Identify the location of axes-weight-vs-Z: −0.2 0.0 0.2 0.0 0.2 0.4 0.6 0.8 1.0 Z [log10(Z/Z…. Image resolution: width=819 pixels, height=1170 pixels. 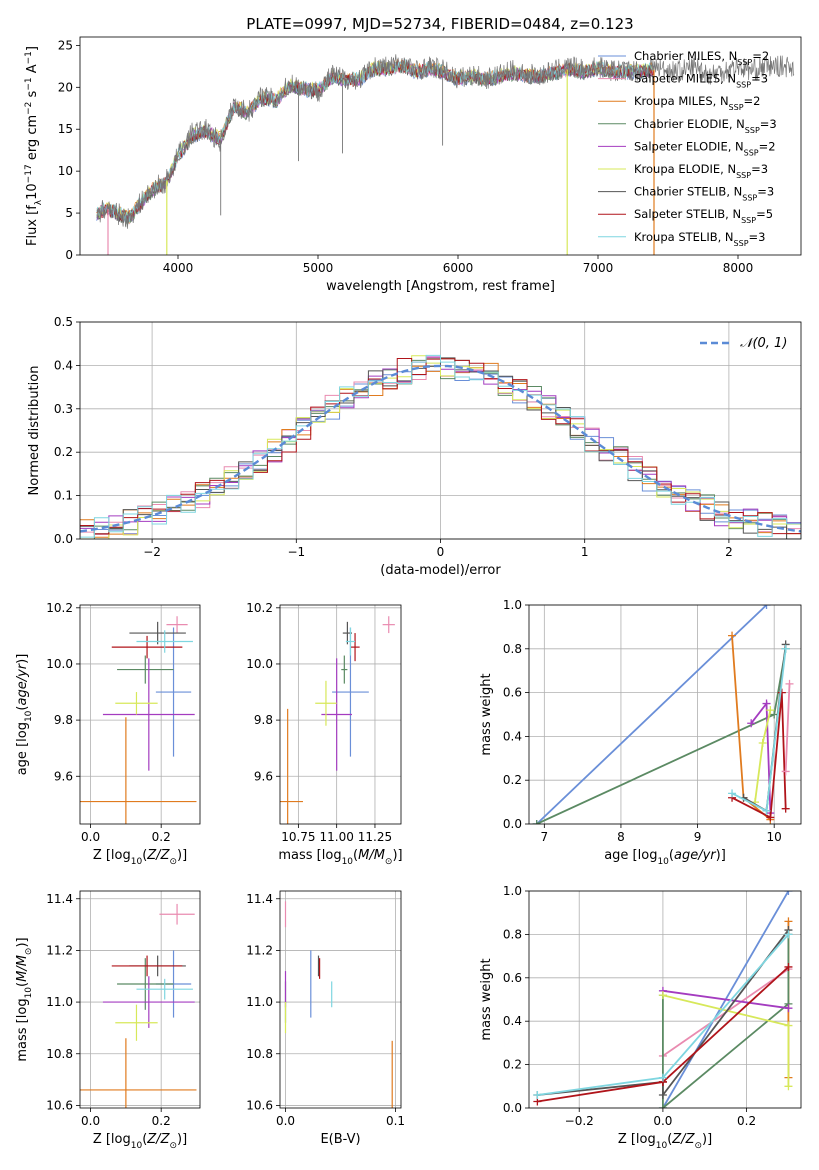
(640, 1017).